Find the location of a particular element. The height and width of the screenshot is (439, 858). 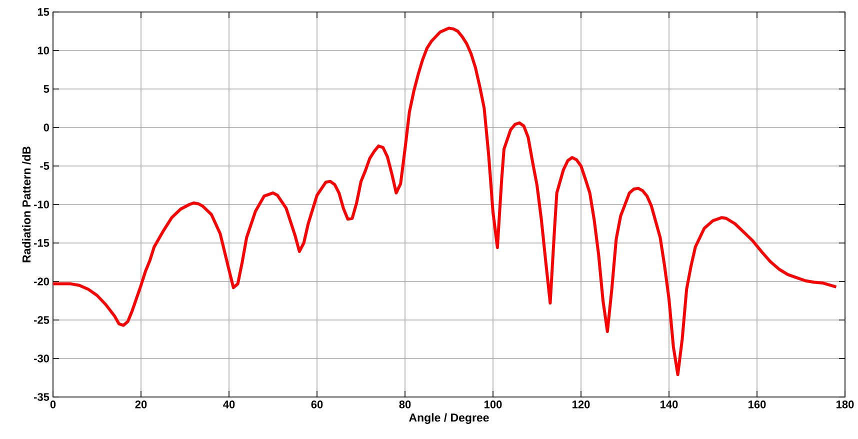

x-tick-label: 80 is located at coordinates (405, 404).